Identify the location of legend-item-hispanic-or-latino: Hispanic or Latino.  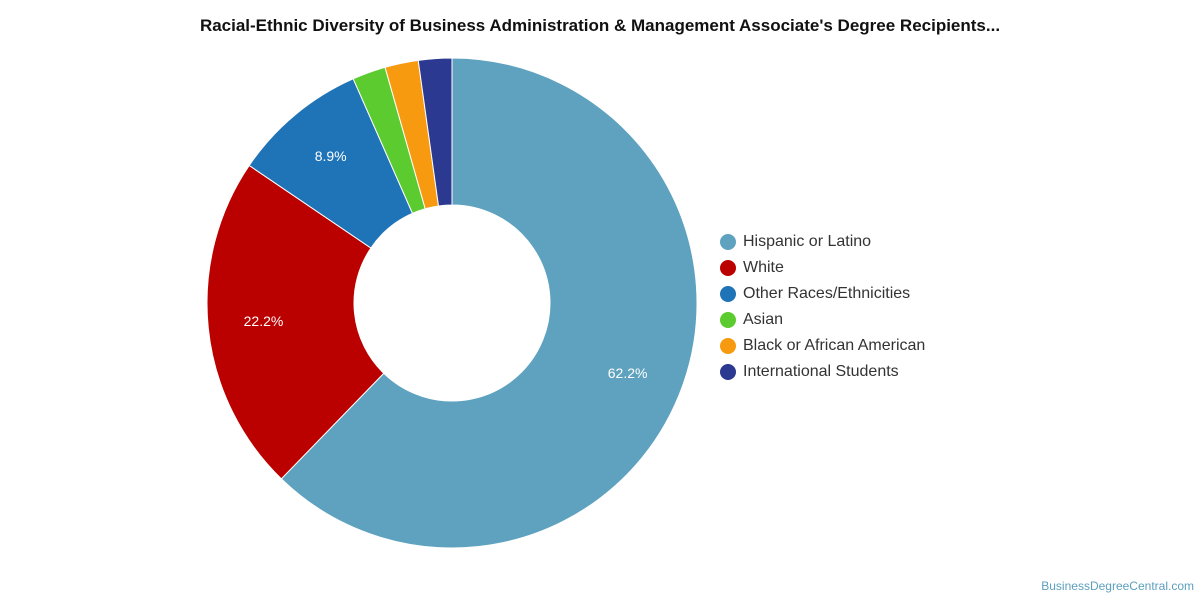
(822, 242).